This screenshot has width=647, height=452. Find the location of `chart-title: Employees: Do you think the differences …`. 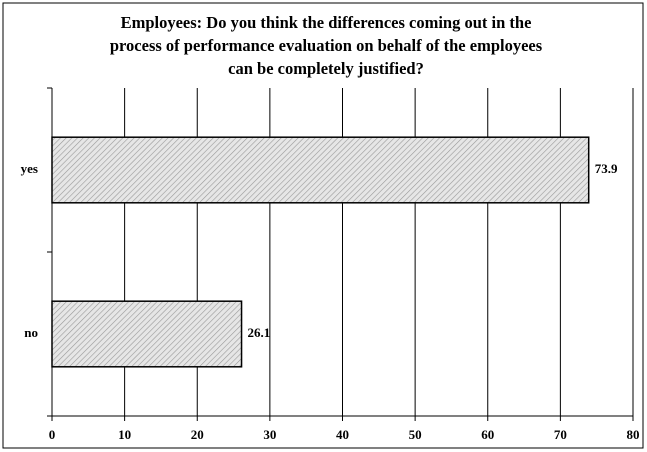

chart-title: Employees: Do you think the differences … is located at coordinates (326, 22).